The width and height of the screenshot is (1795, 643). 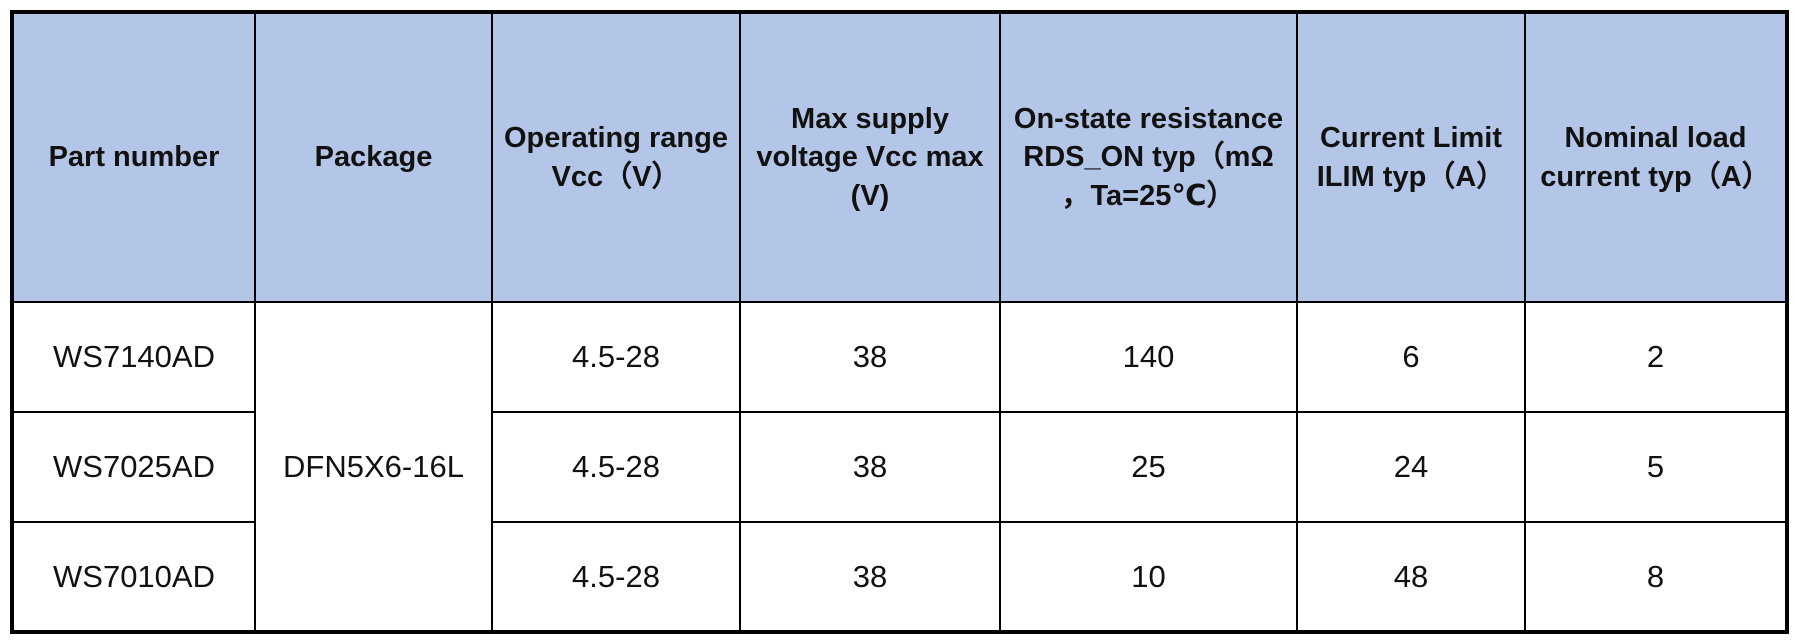 What do you see at coordinates (133, 467) in the screenshot?
I see `cell-part-number: WS7025AD` at bounding box center [133, 467].